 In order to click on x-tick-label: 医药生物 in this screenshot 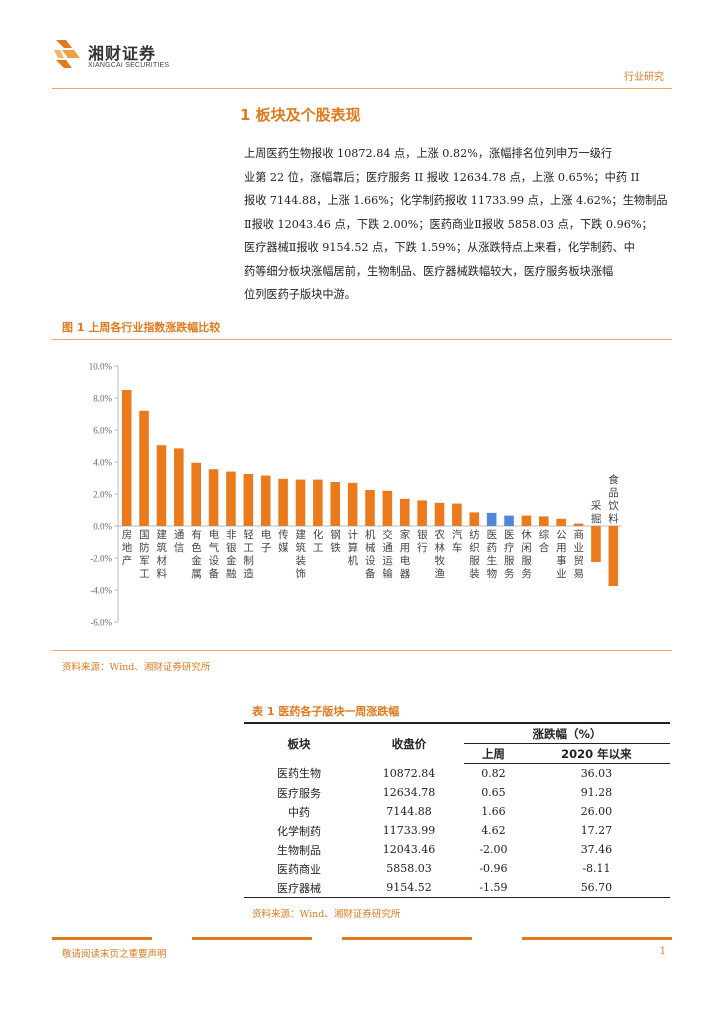, I will do `click(492, 554)`.